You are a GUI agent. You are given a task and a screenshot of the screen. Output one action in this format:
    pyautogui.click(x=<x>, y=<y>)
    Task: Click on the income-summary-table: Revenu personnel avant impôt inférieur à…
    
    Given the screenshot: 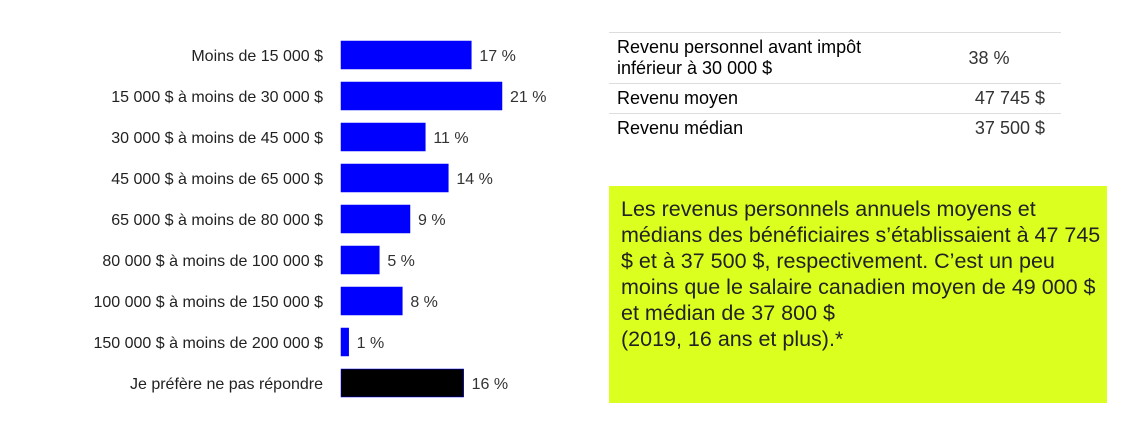 What is the action you would take?
    pyautogui.click(x=835, y=87)
    